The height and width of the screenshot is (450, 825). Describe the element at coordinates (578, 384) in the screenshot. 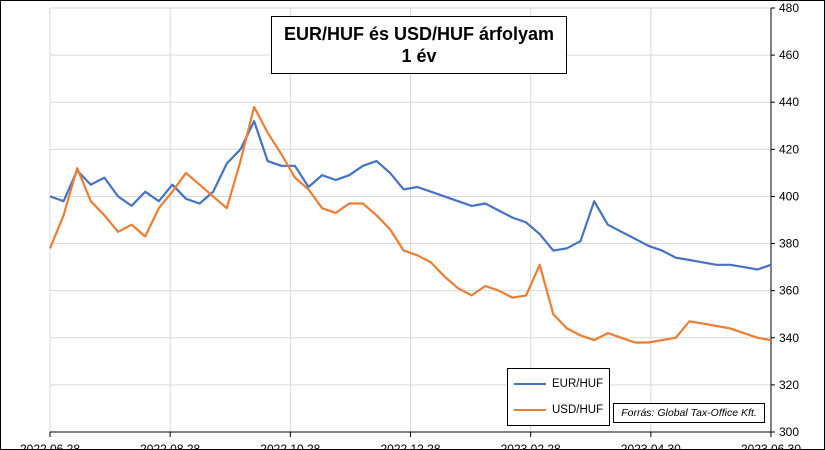

I see `legend-label-eur: EUR/HUF` at that location.